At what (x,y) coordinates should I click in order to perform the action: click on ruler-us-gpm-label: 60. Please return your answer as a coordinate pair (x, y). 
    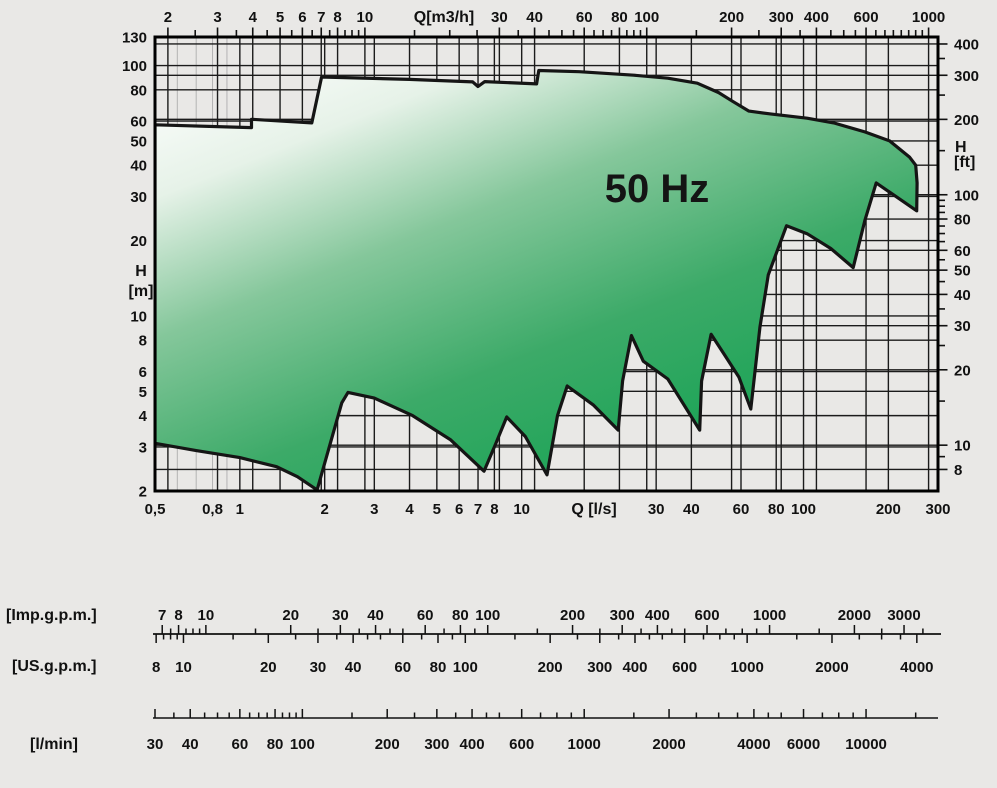
    Looking at the image, I should click on (402, 667).